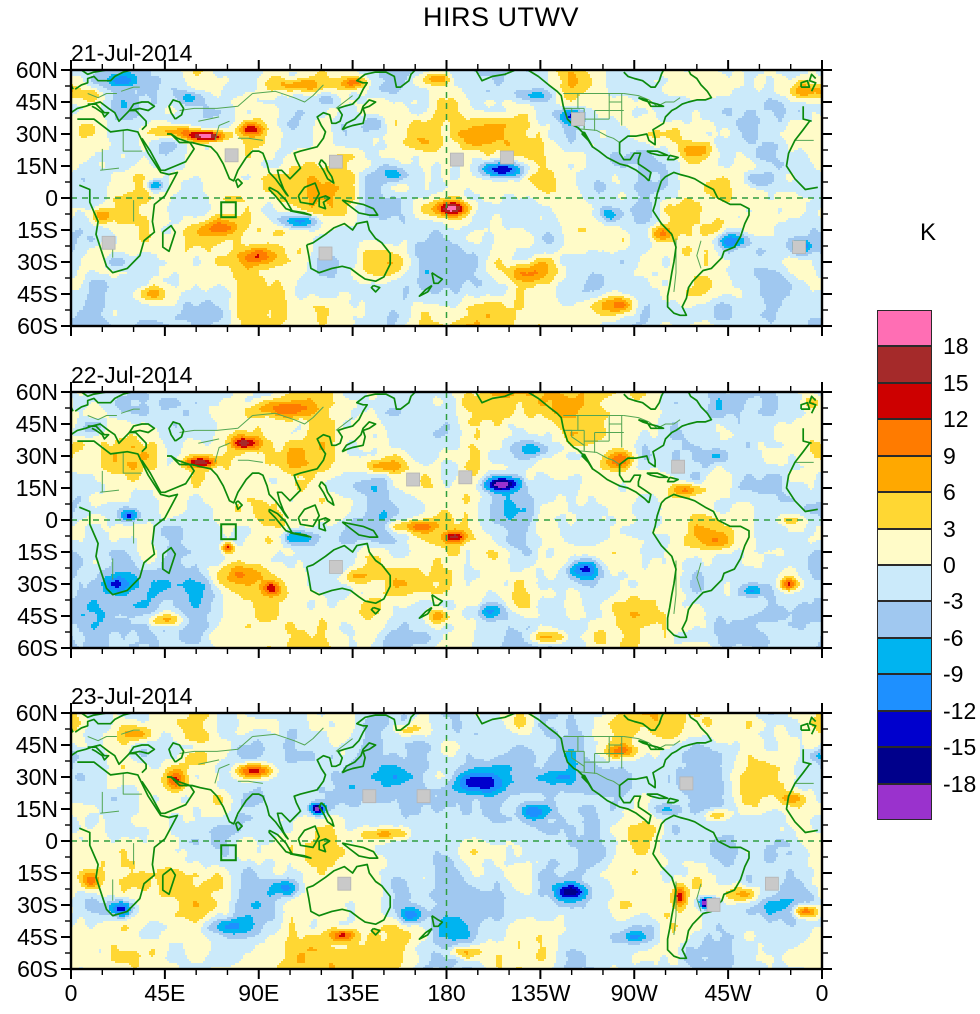 The image size is (980, 1014). I want to click on lon-tick-label: 135E, so click(352, 993).